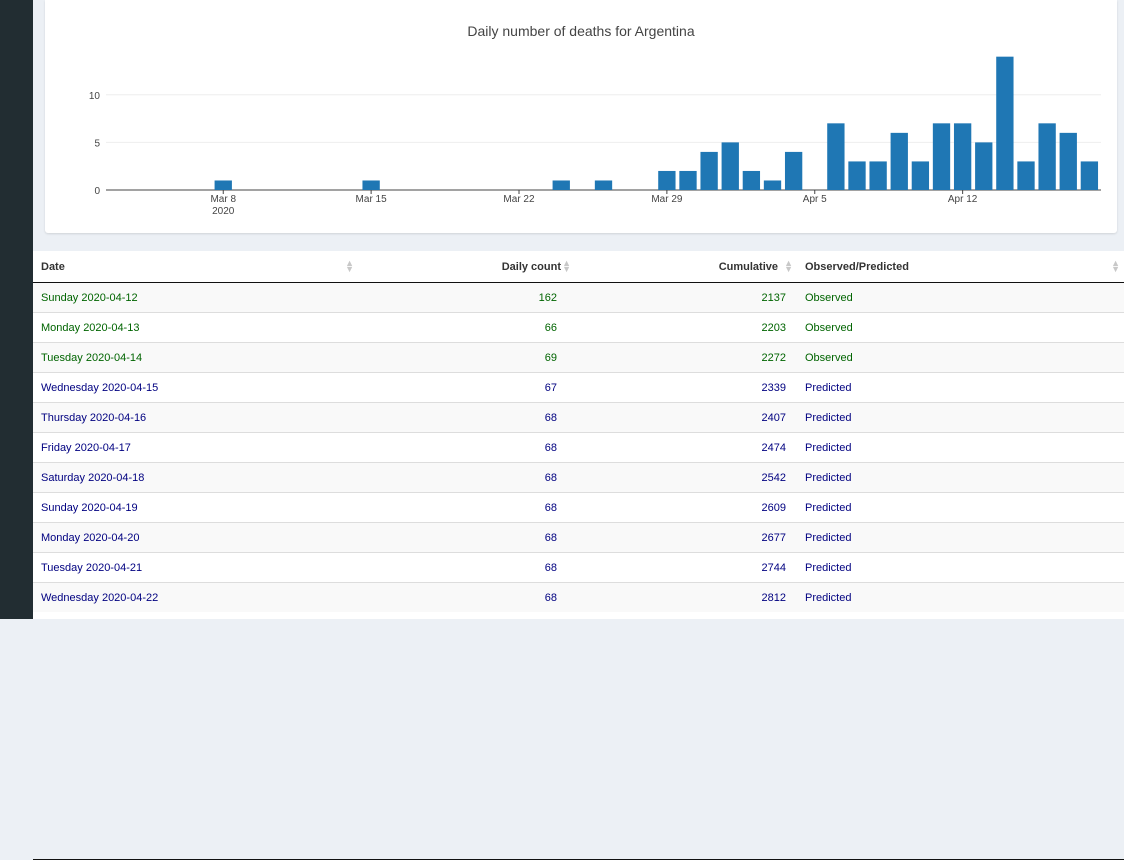 The width and height of the screenshot is (1124, 860). I want to click on cell-cumulative: 2609, so click(686, 507).